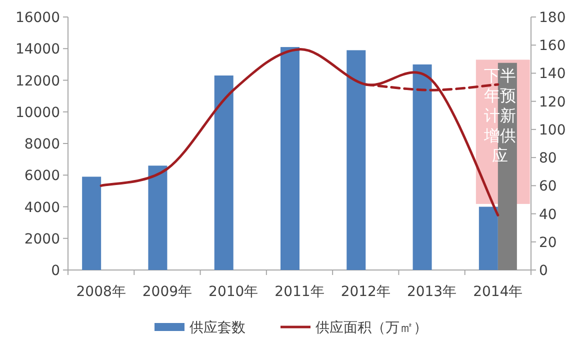  What do you see at coordinates (37, 18) in the screenshot?
I see `y-tick-label: 16000` at bounding box center [37, 18].